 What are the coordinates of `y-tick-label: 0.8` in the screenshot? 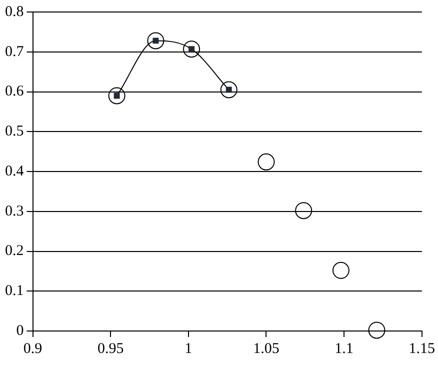 It's located at (14, 12).